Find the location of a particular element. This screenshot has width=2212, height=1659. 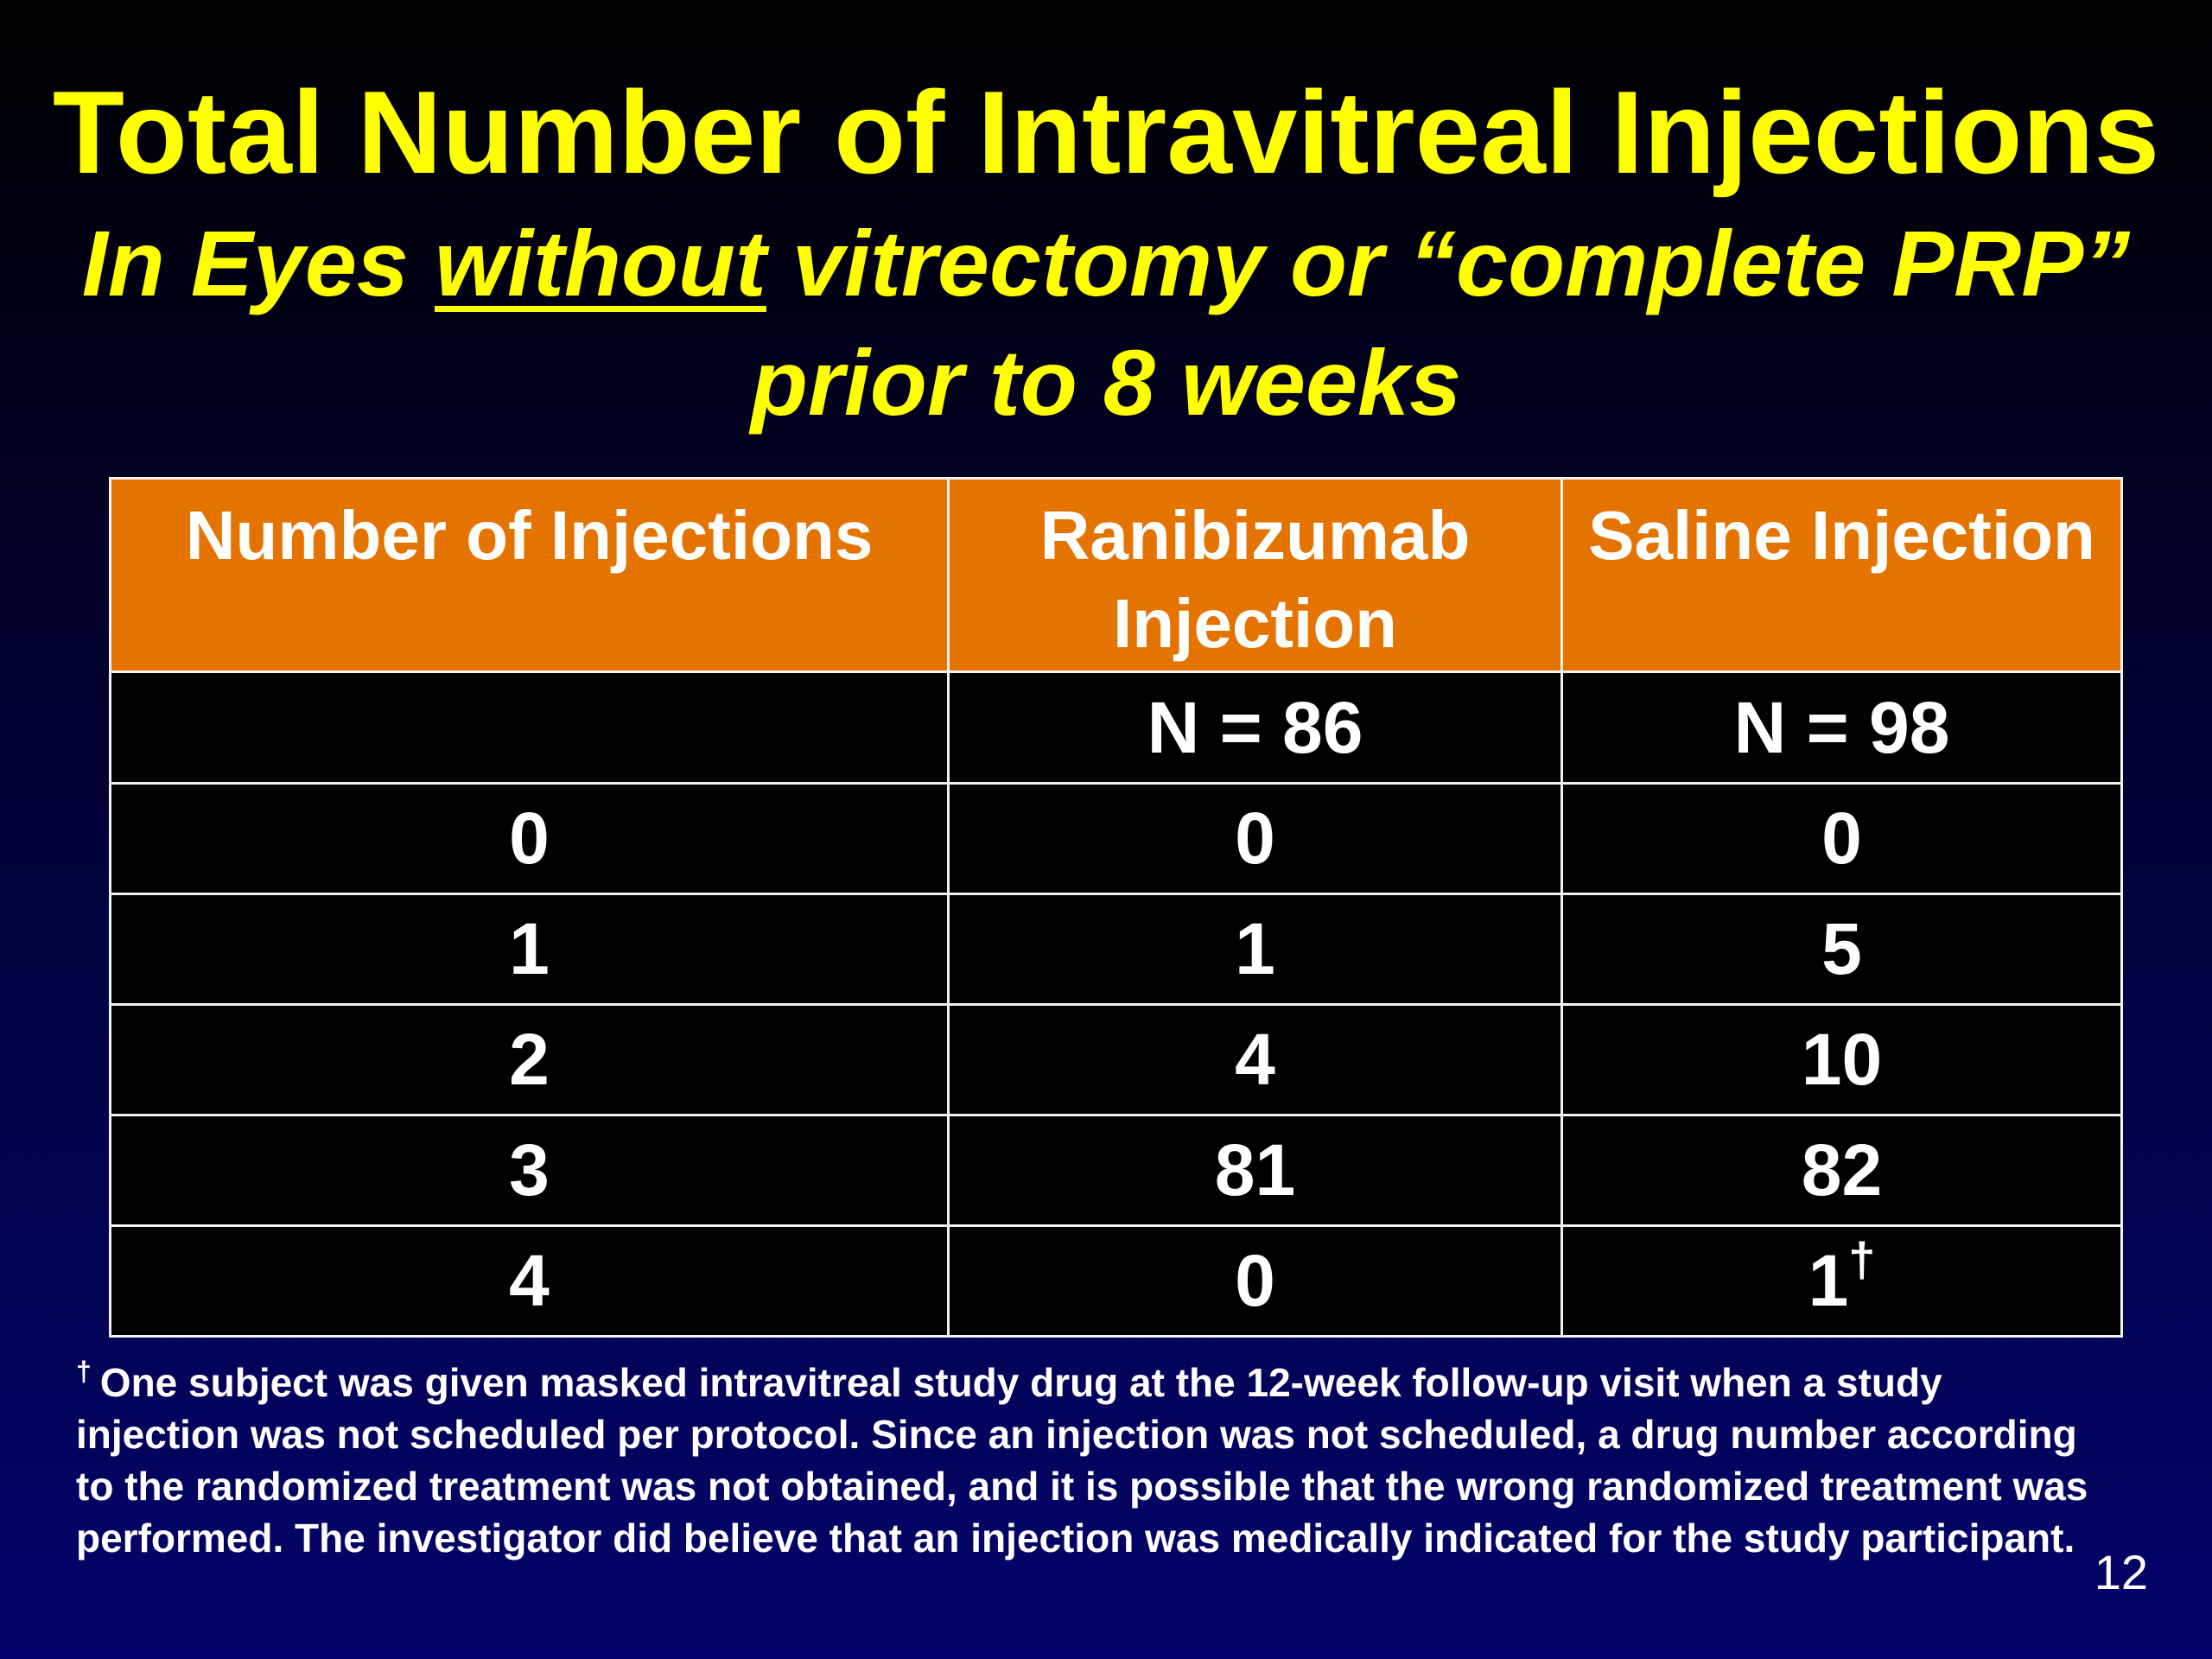

cell-value: 1 is located at coordinates (1828, 1280).